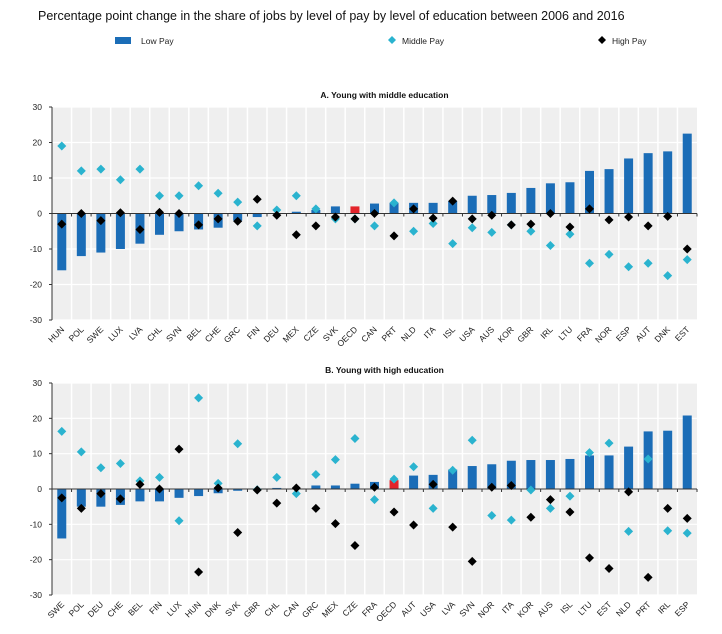 This screenshot has height=634, width=722. I want to click on point-high-pay-ita, so click(511, 485).